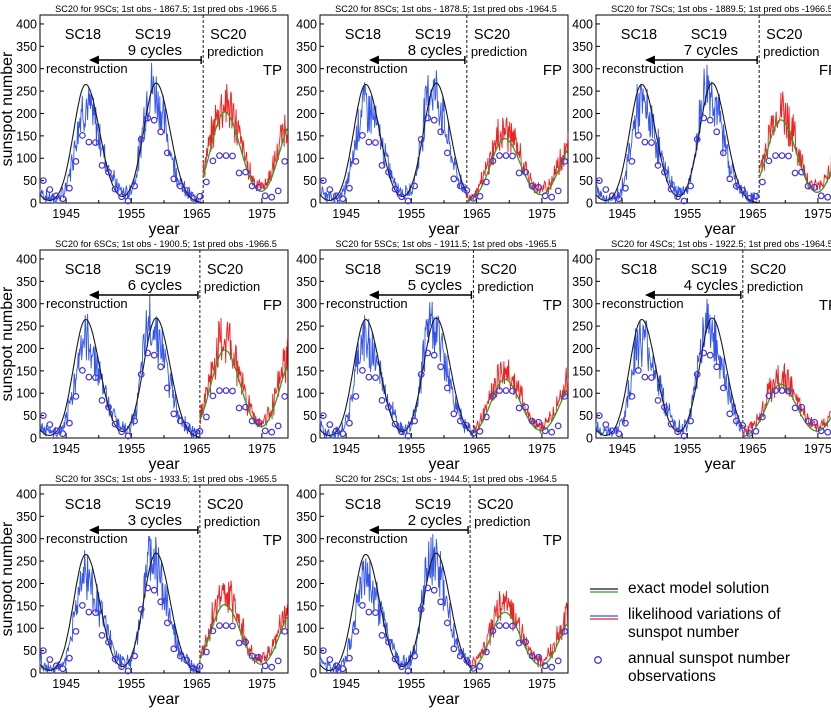  I want to click on legend-likelihood-swatch, so click(604, 617).